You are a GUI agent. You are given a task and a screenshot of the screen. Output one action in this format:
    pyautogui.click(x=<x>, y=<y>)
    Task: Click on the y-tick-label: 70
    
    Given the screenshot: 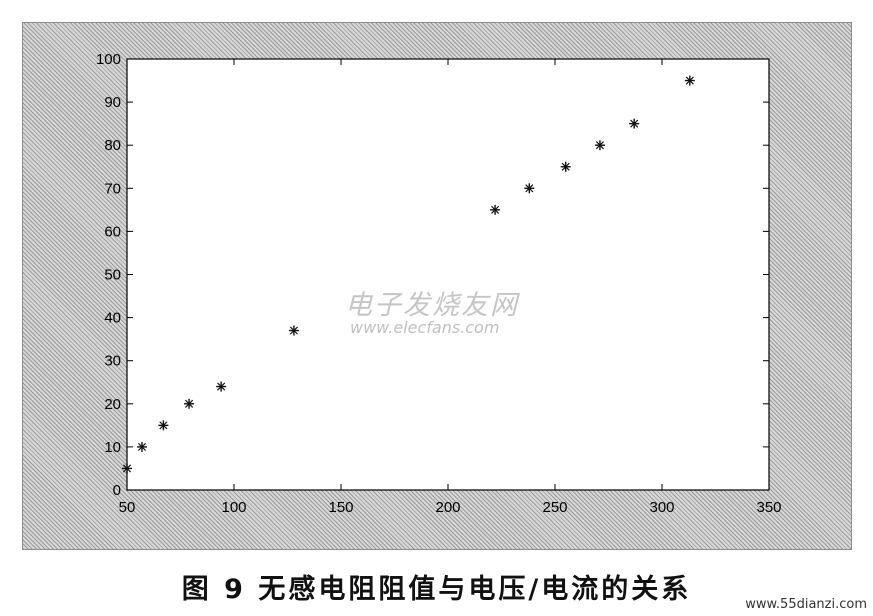 What is the action you would take?
    pyautogui.click(x=112, y=188)
    